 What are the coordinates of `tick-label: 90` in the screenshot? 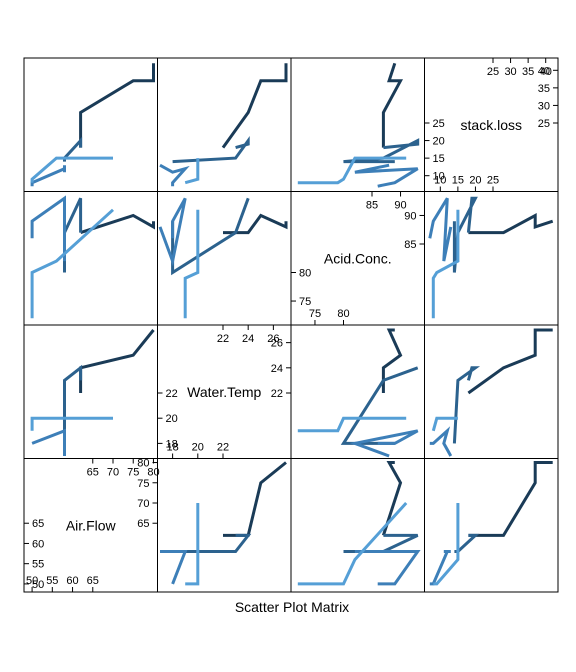 It's located at (400, 206).